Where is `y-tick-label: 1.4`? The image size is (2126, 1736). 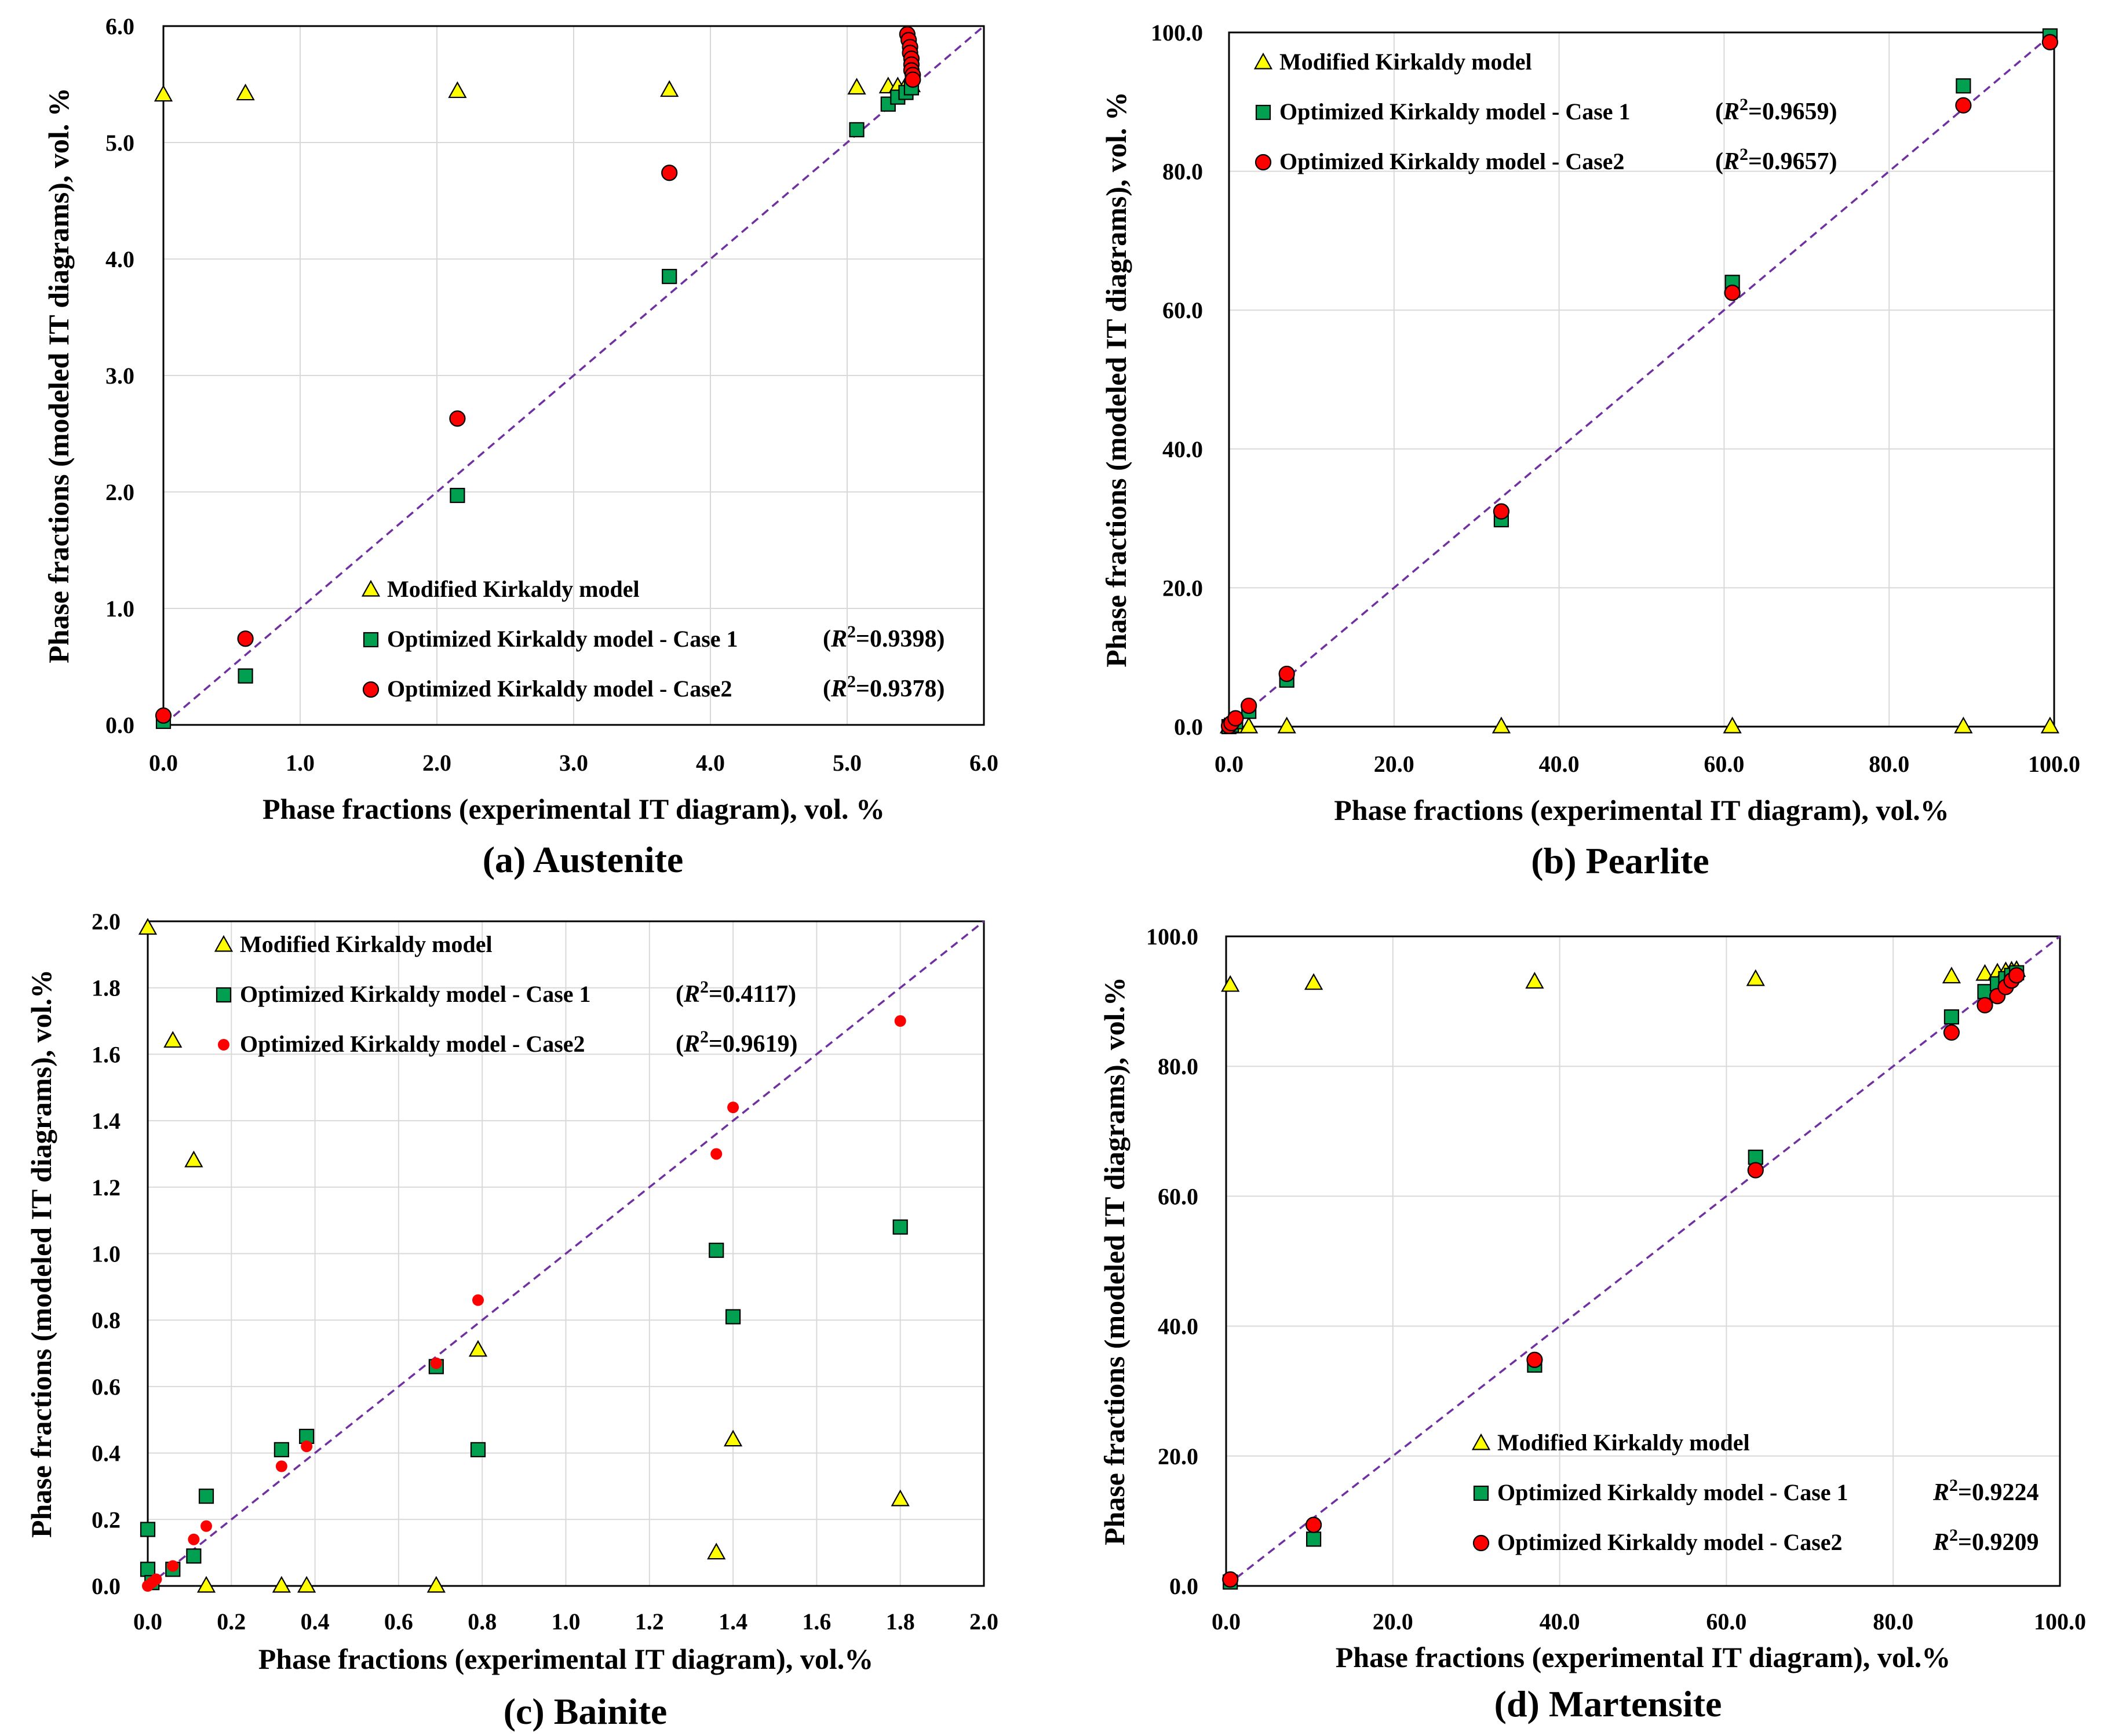 y-tick-label: 1.4 is located at coordinates (106, 1121).